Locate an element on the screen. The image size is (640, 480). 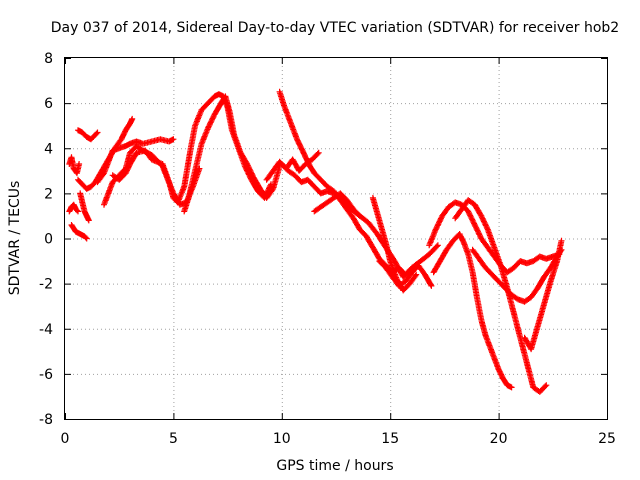
series-track-e is located at coordinates (105, 153).